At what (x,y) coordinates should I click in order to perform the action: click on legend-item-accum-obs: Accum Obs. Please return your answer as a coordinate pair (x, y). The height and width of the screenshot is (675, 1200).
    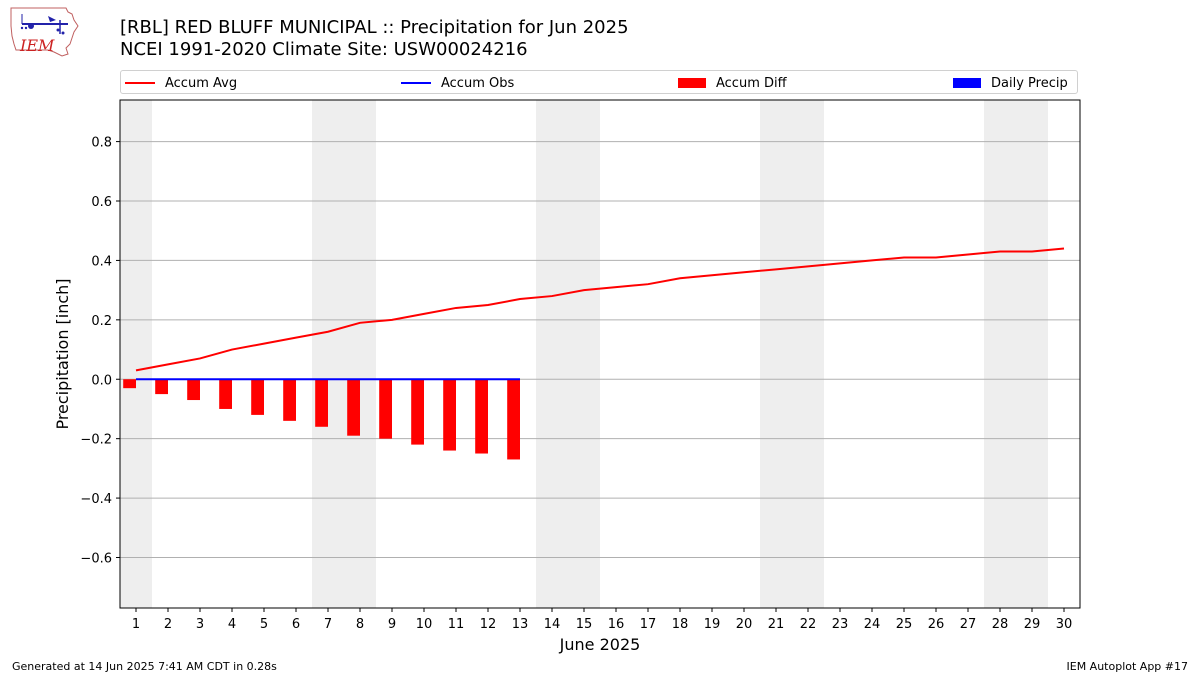
    Looking at the image, I should click on (457, 83).